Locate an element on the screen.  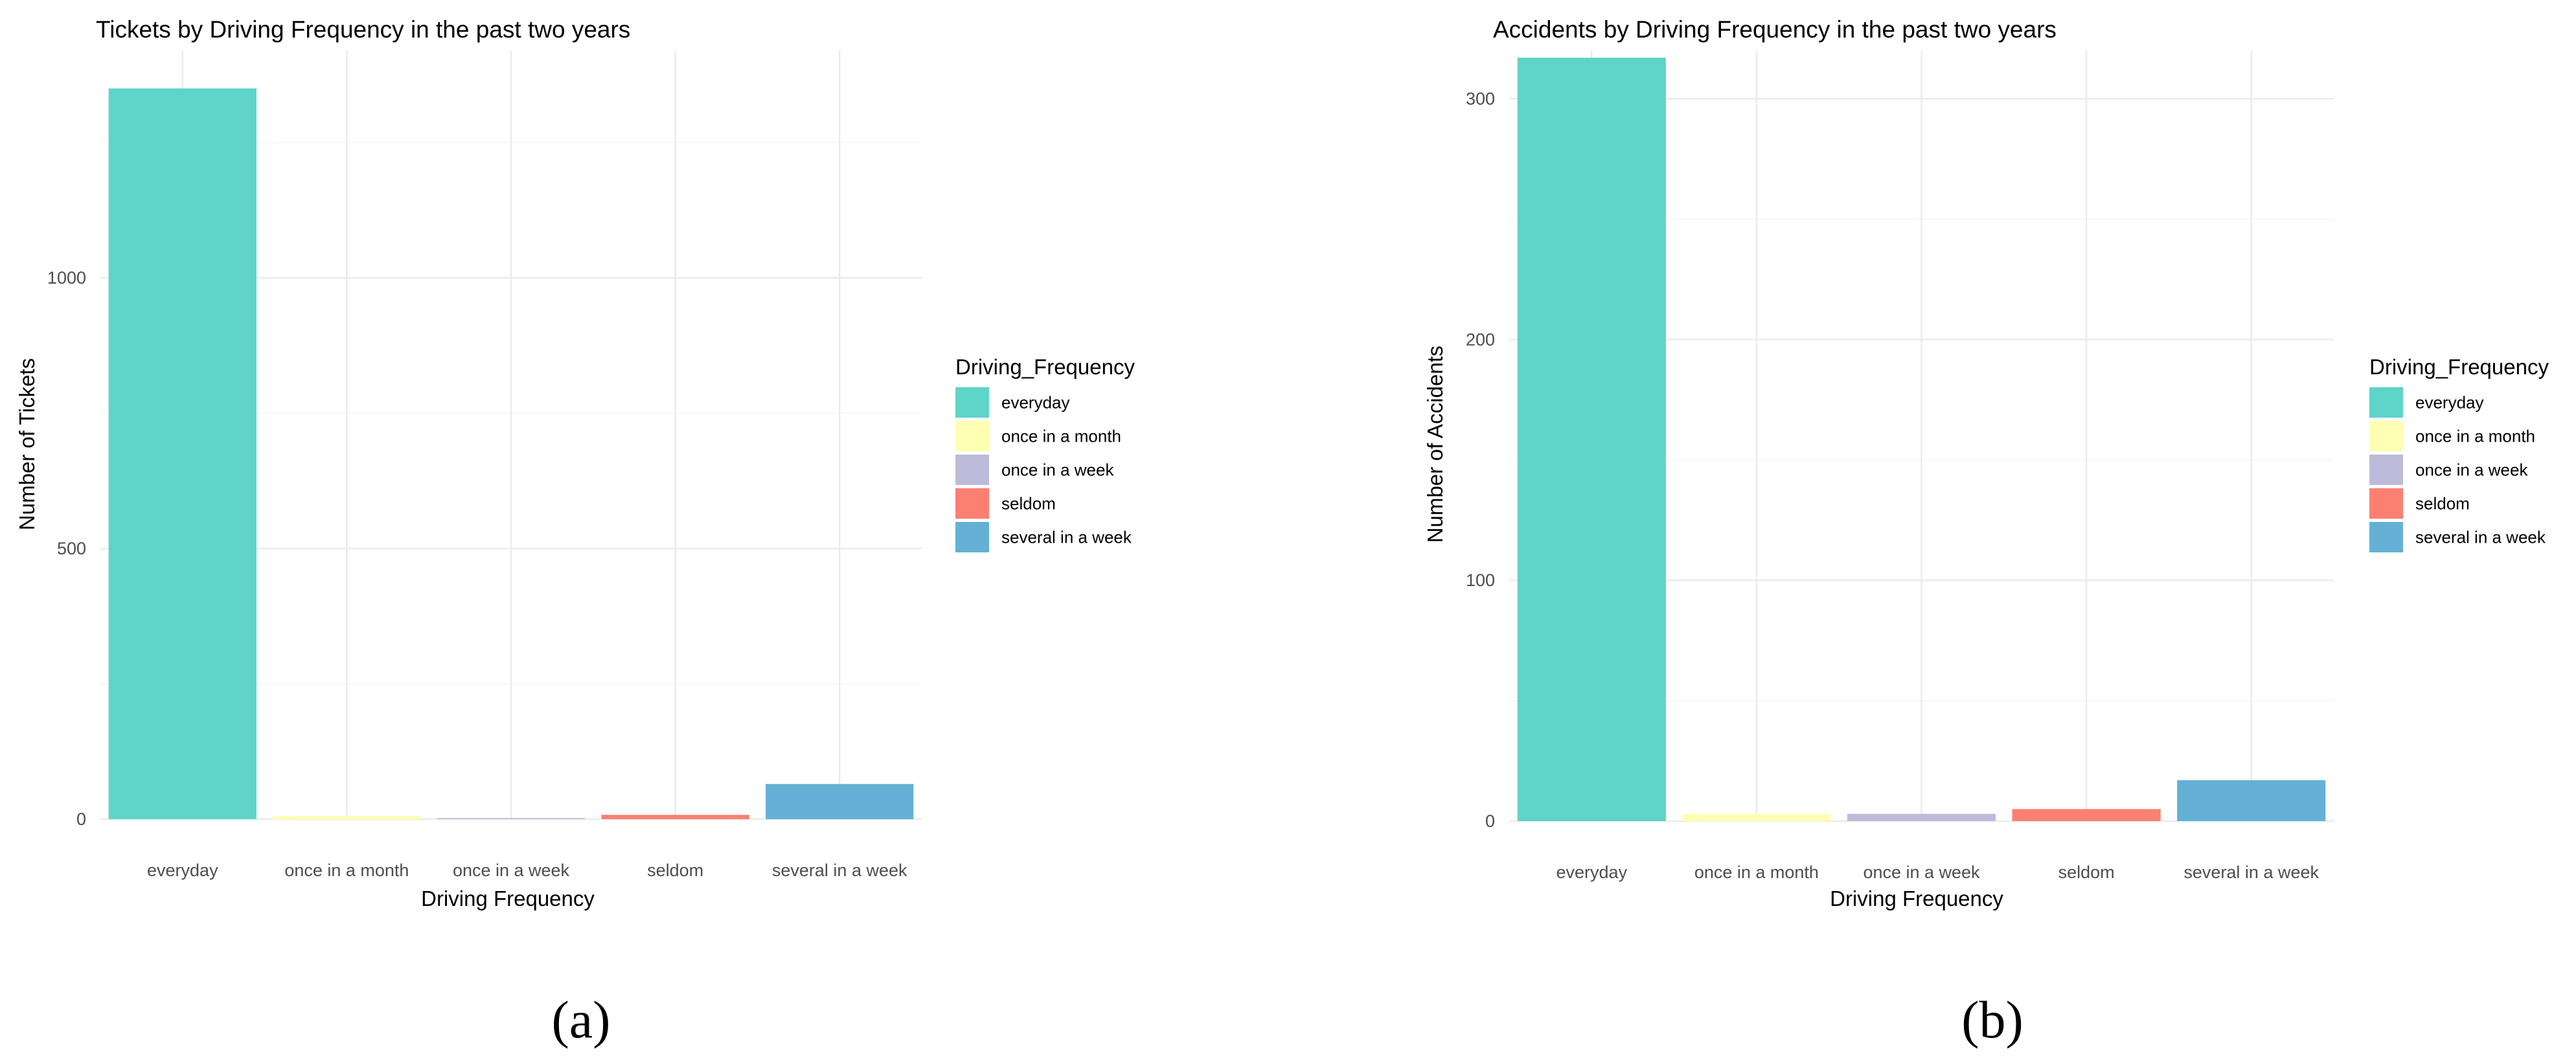
y-tick-labels: 0 500 1000 is located at coordinates (66, 548).